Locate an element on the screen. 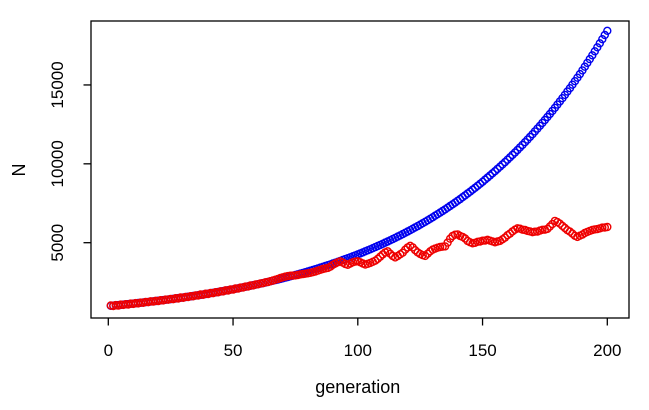  y-tick-label: 5000 is located at coordinates (57, 243).